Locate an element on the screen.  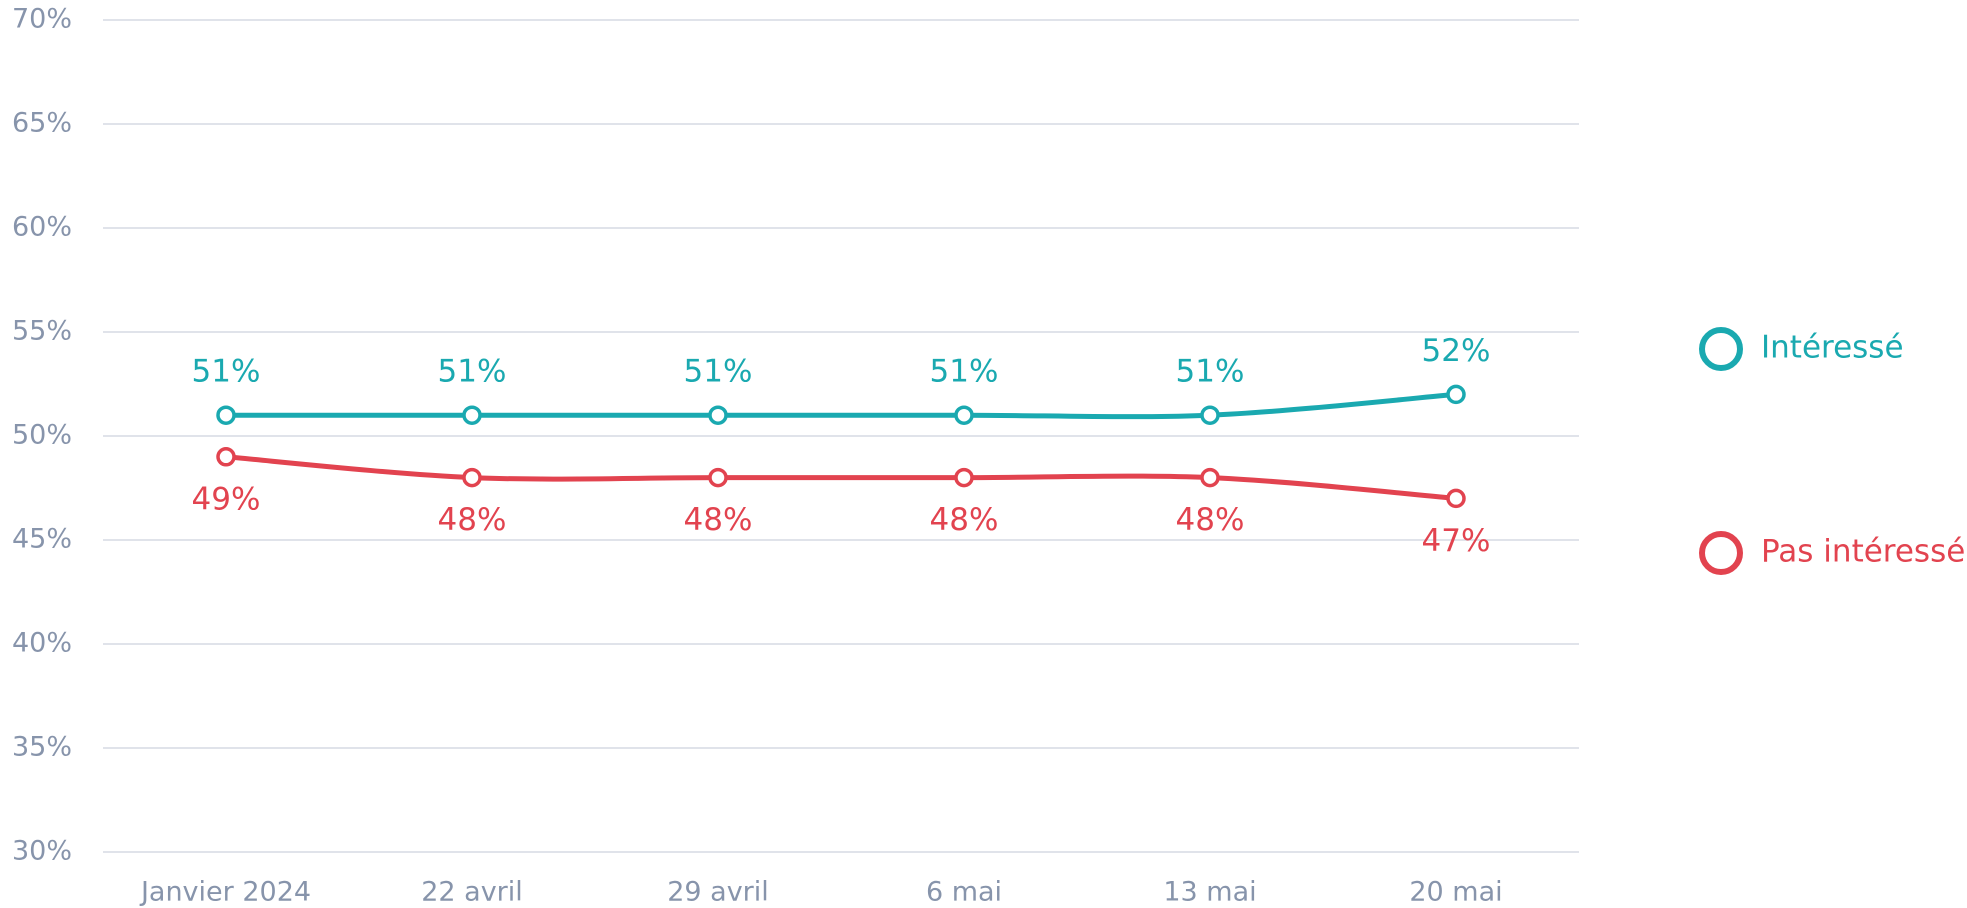
y-tick-label: 60% is located at coordinates (42, 227).